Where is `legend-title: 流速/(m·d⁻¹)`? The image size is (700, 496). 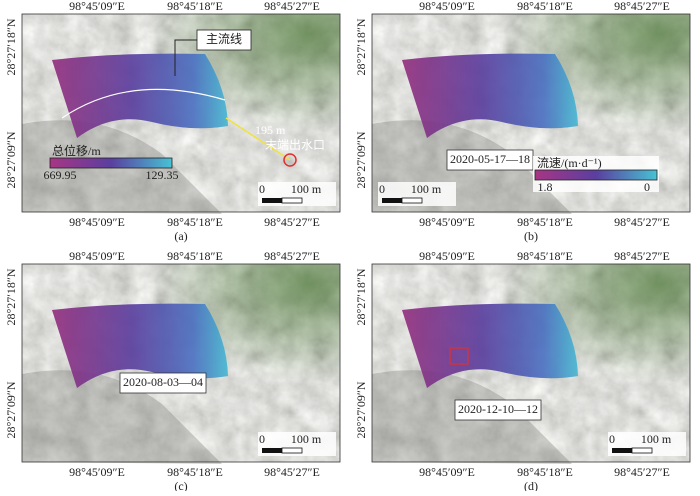
legend-title: 流速/(m·d⁻¹) is located at coordinates (569, 163).